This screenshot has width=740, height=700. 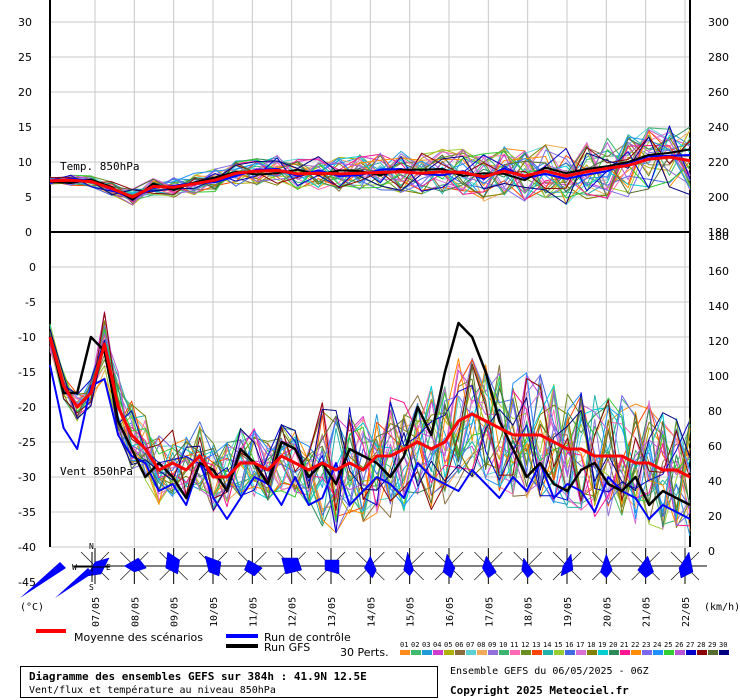 I want to click on temp-mean-line, so click(x=370, y=177).